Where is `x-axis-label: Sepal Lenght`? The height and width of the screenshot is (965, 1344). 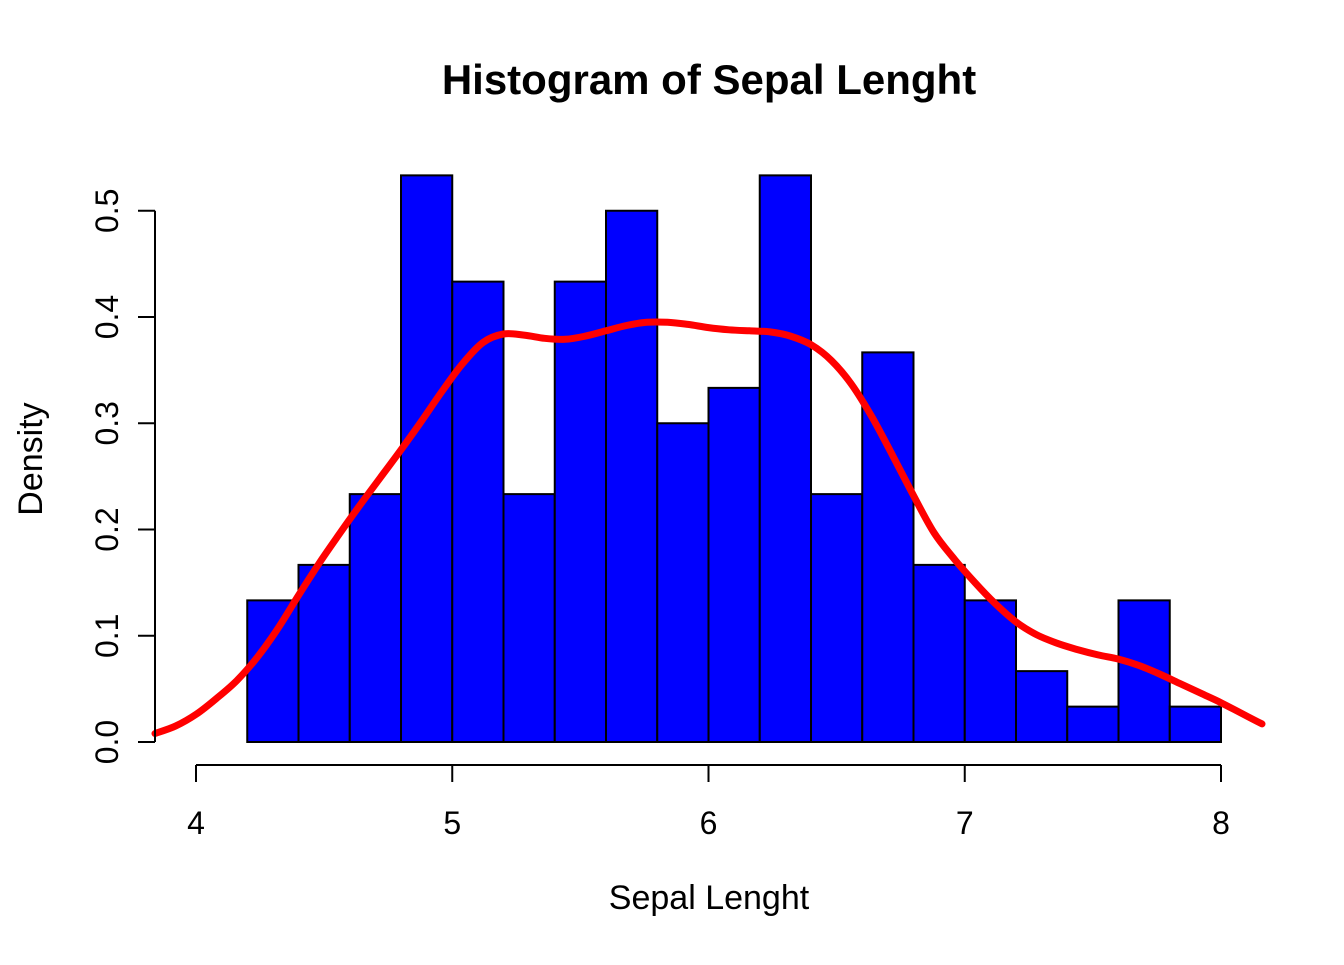 x-axis-label: Sepal Lenght is located at coordinates (709, 898).